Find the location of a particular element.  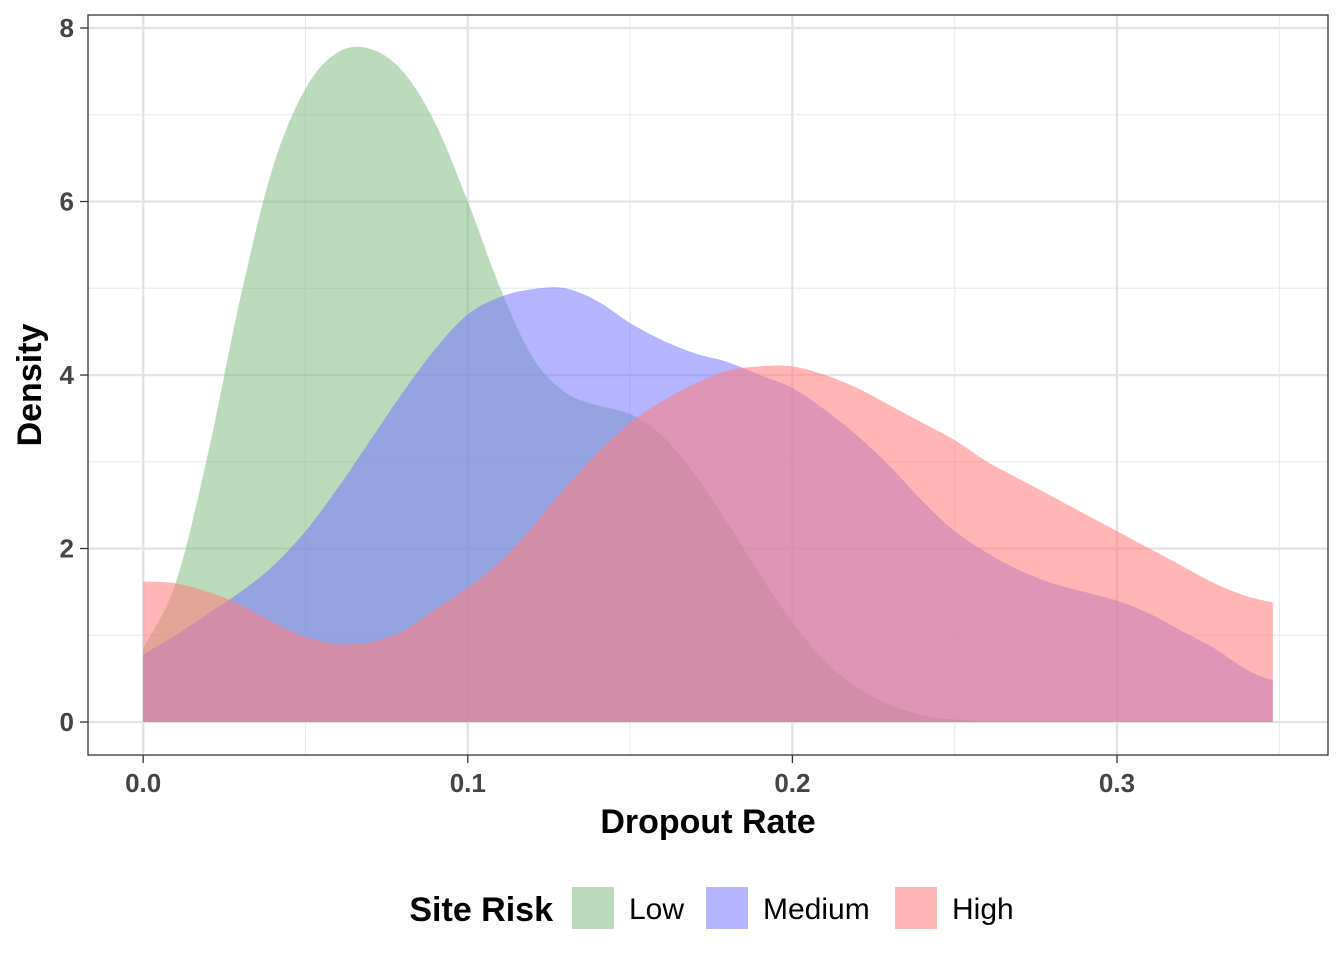

y-tick-label: 8 is located at coordinates (67, 28).